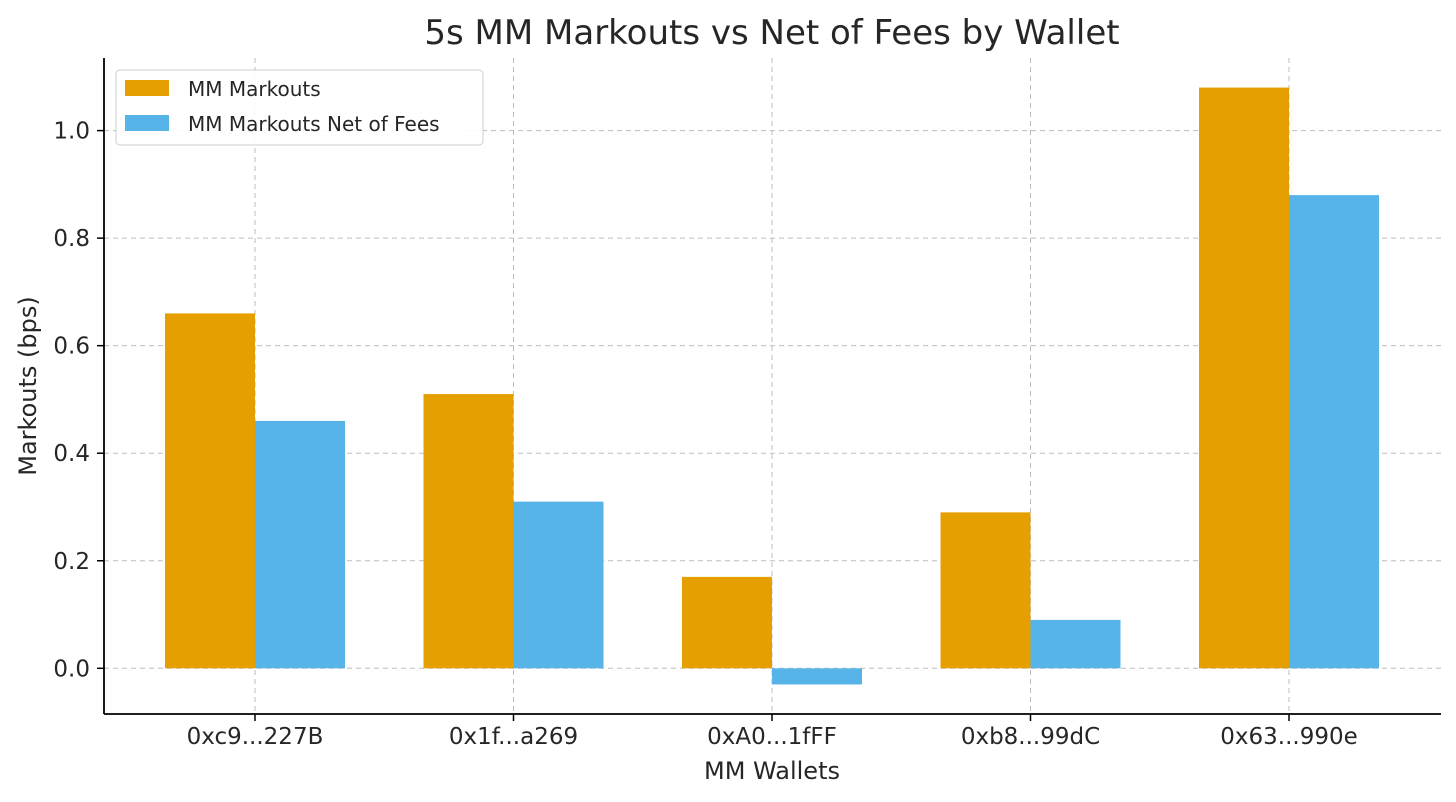  What do you see at coordinates (71, 239) in the screenshot?
I see `y-tick-label: 0.8` at bounding box center [71, 239].